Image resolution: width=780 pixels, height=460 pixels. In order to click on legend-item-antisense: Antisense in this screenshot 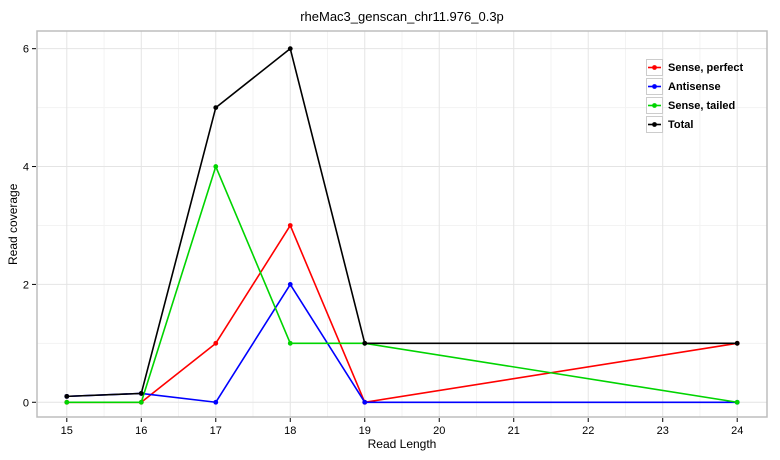, I will do `click(694, 86)`.